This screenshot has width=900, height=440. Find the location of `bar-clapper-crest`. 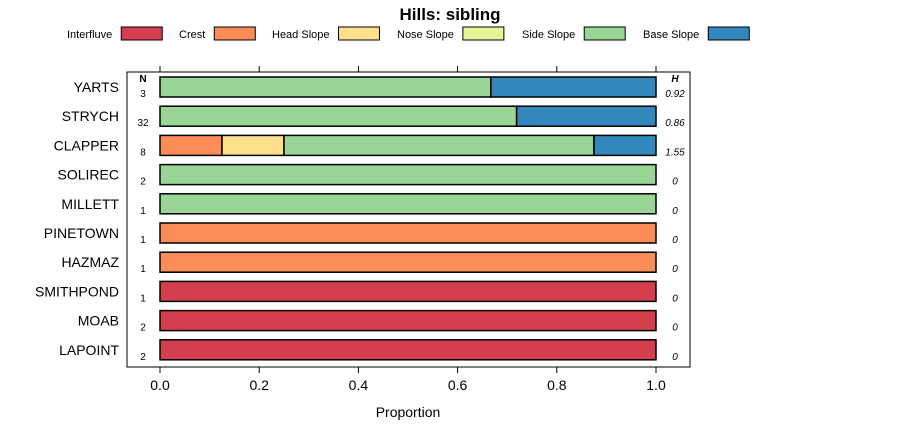

bar-clapper-crest is located at coordinates (191, 145).